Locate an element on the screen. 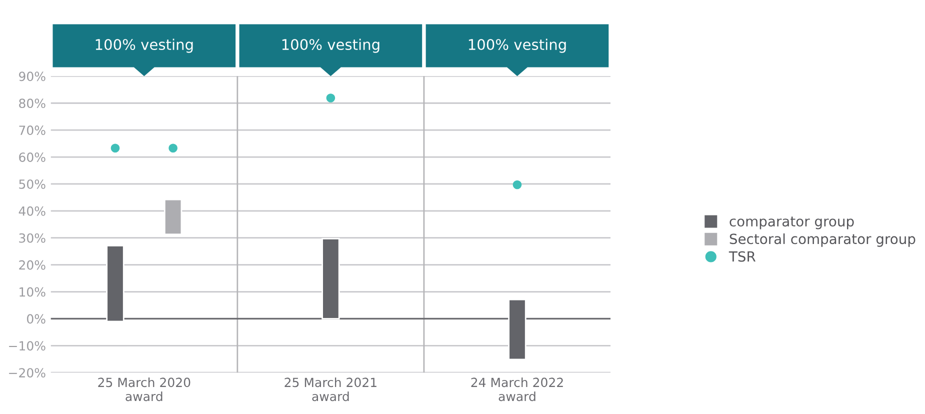  y-tick-label: 70% is located at coordinates (32, 130).